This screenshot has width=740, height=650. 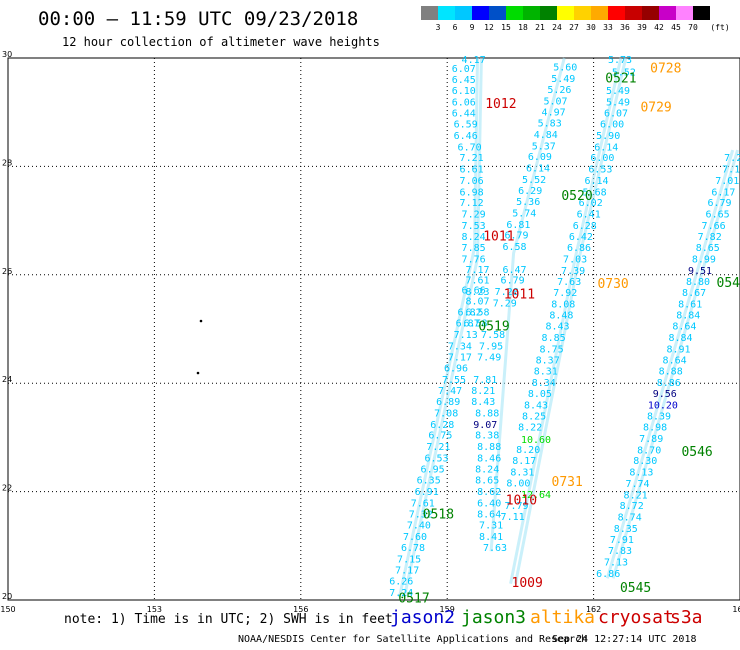 What do you see at coordinates (694, 293) in the screenshot?
I see `wave-height-value: 8.67` at bounding box center [694, 293].